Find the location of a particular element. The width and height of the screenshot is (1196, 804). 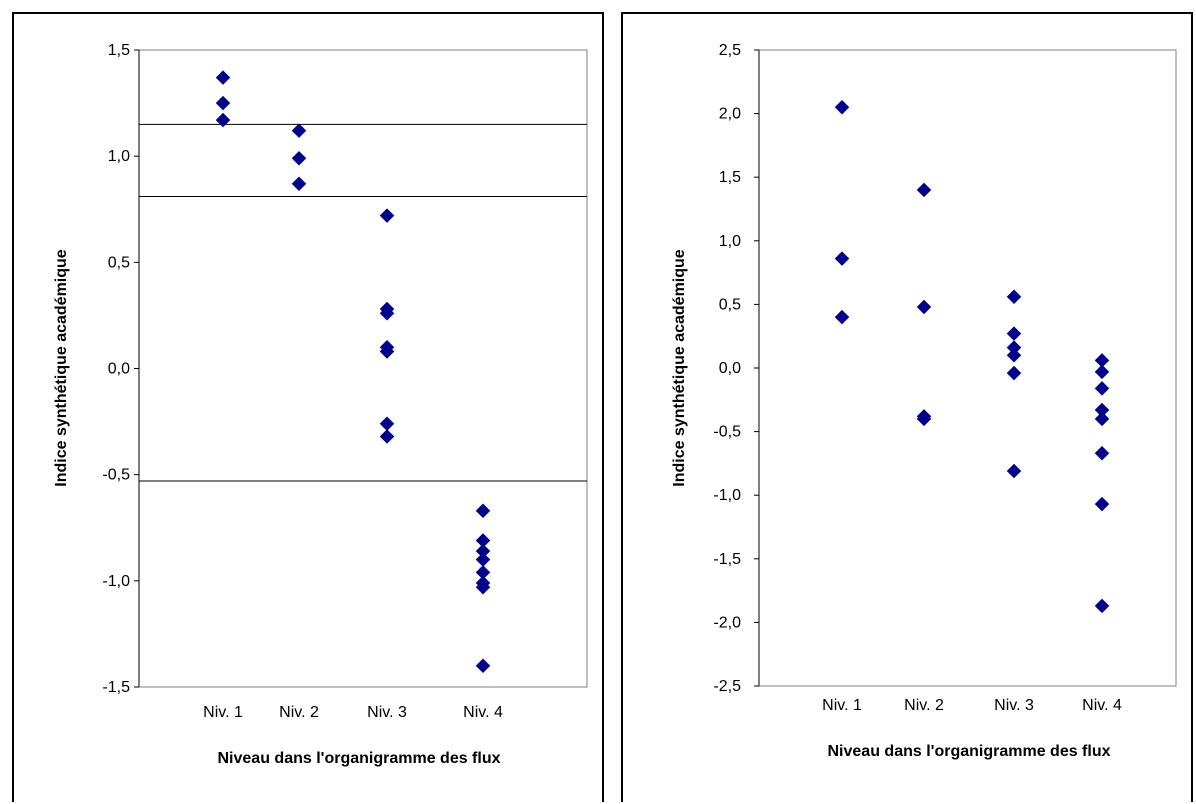

y-tick-label: -2,5 is located at coordinates (727, 686).